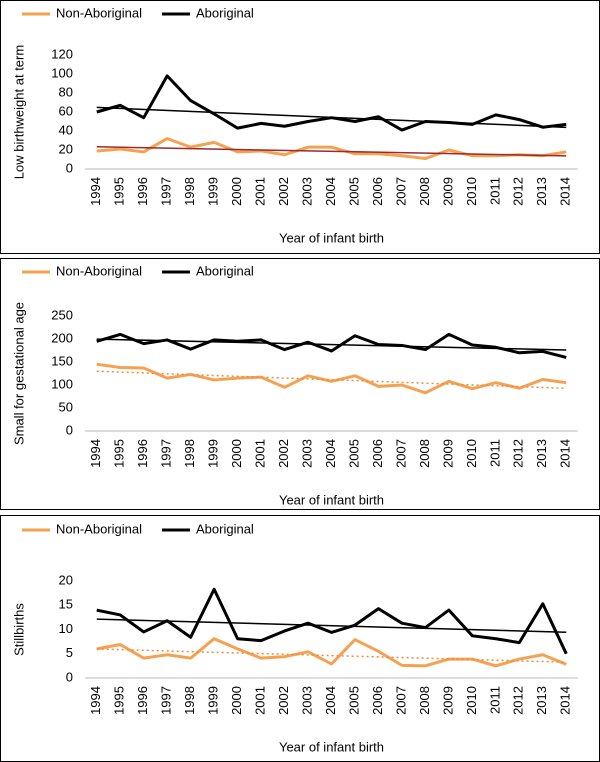 This screenshot has width=600, height=762. I want to click on y-tick-label: 250, so click(62, 314).